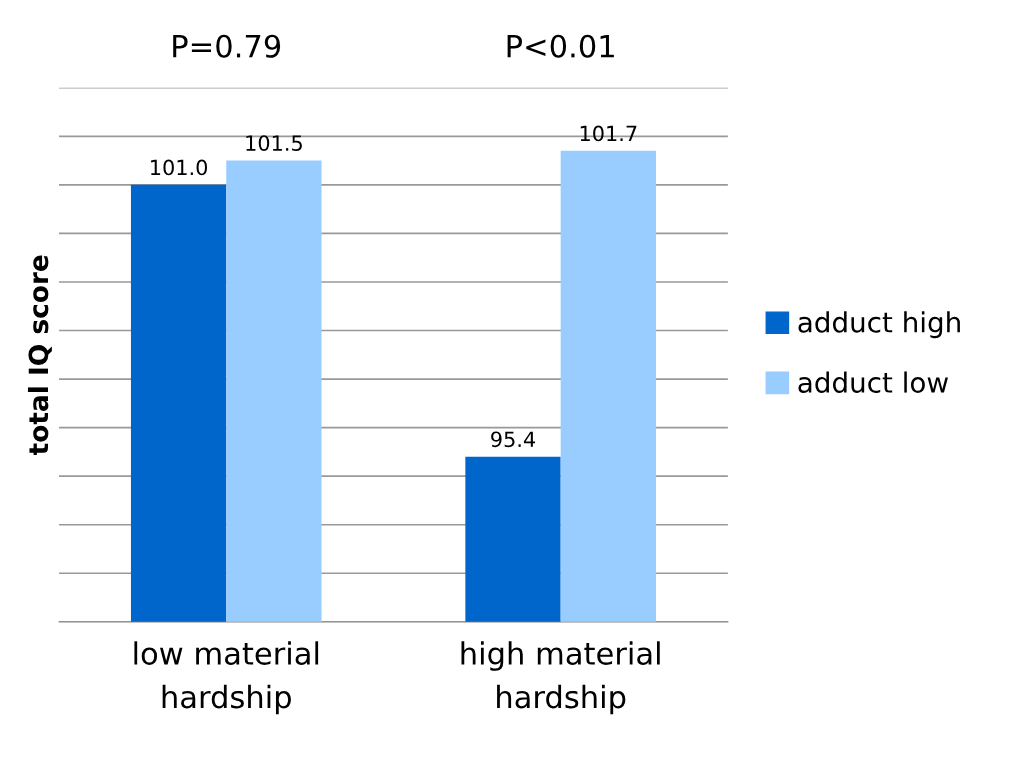 The height and width of the screenshot is (763, 1018). Describe the element at coordinates (179, 167) in the screenshot. I see `data-label: 101.0` at that location.